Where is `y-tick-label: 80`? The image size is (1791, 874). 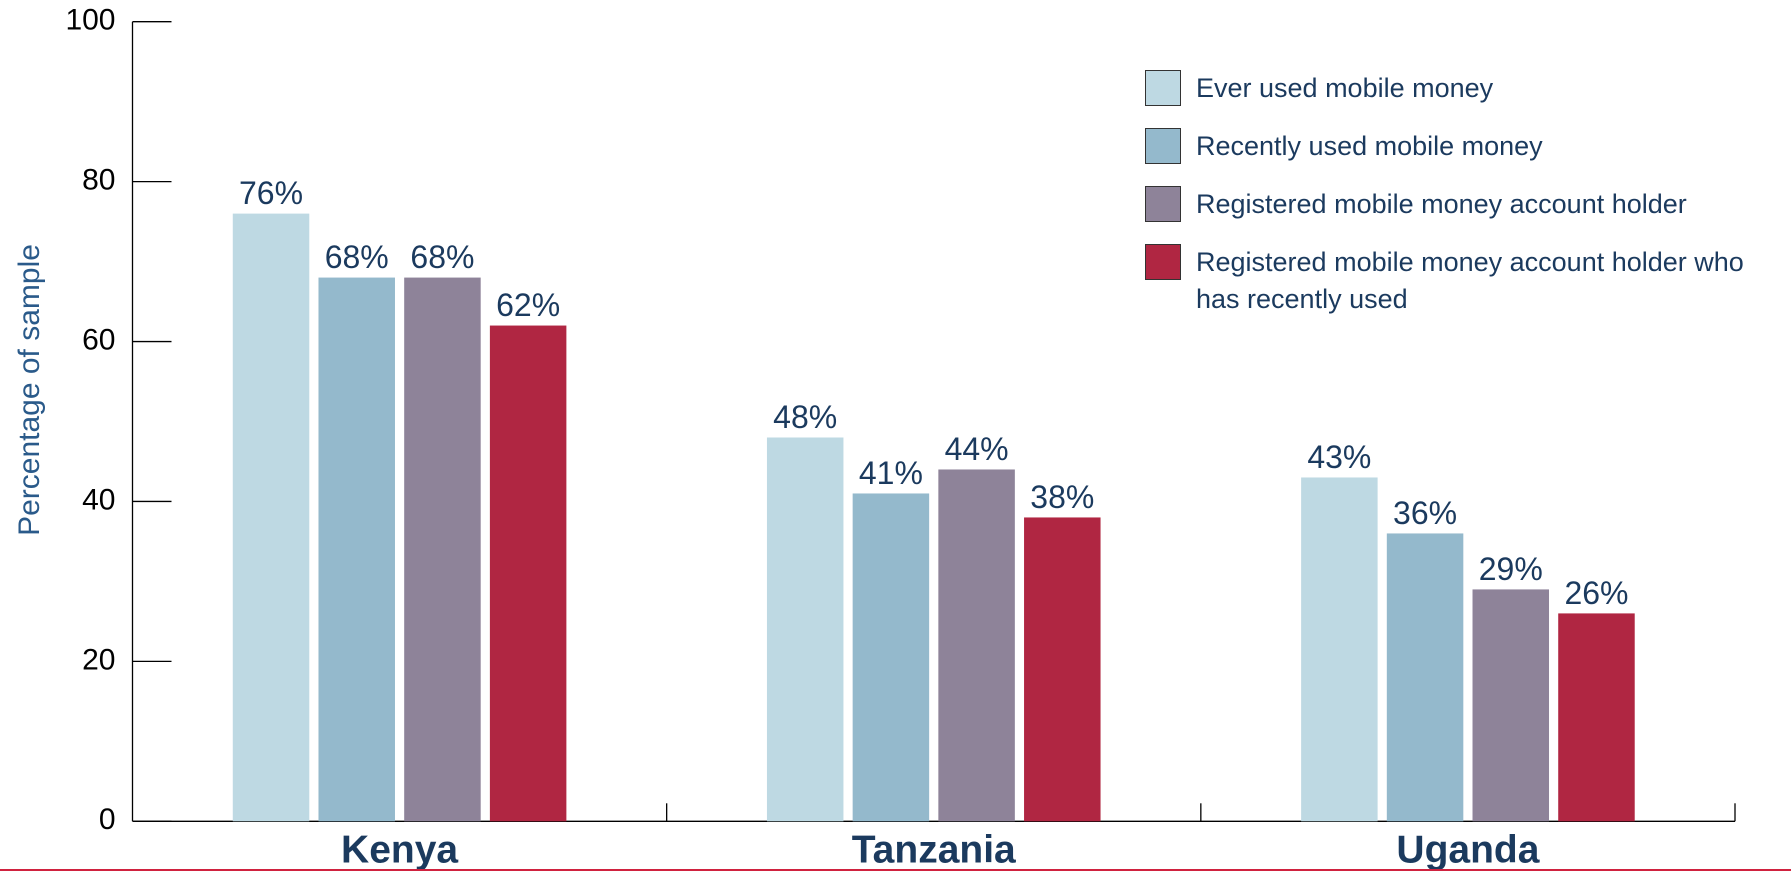
y-tick-label: 80 is located at coordinates (98, 180).